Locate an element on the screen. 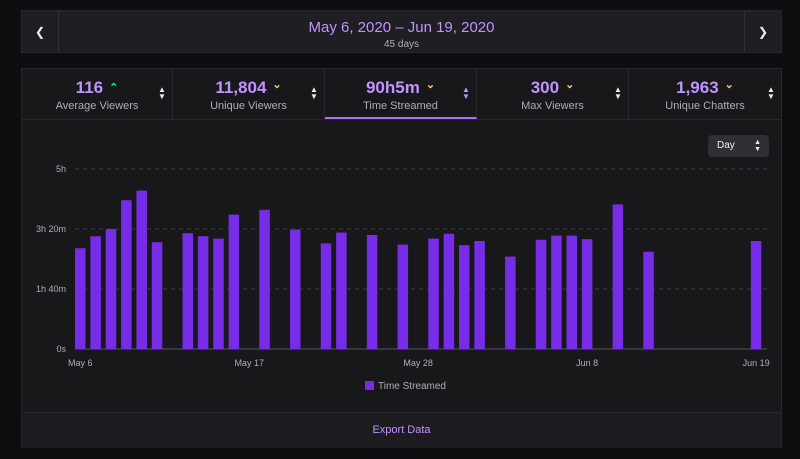 The width and height of the screenshot is (800, 459). x-tick-label: Jun 8 is located at coordinates (587, 363).